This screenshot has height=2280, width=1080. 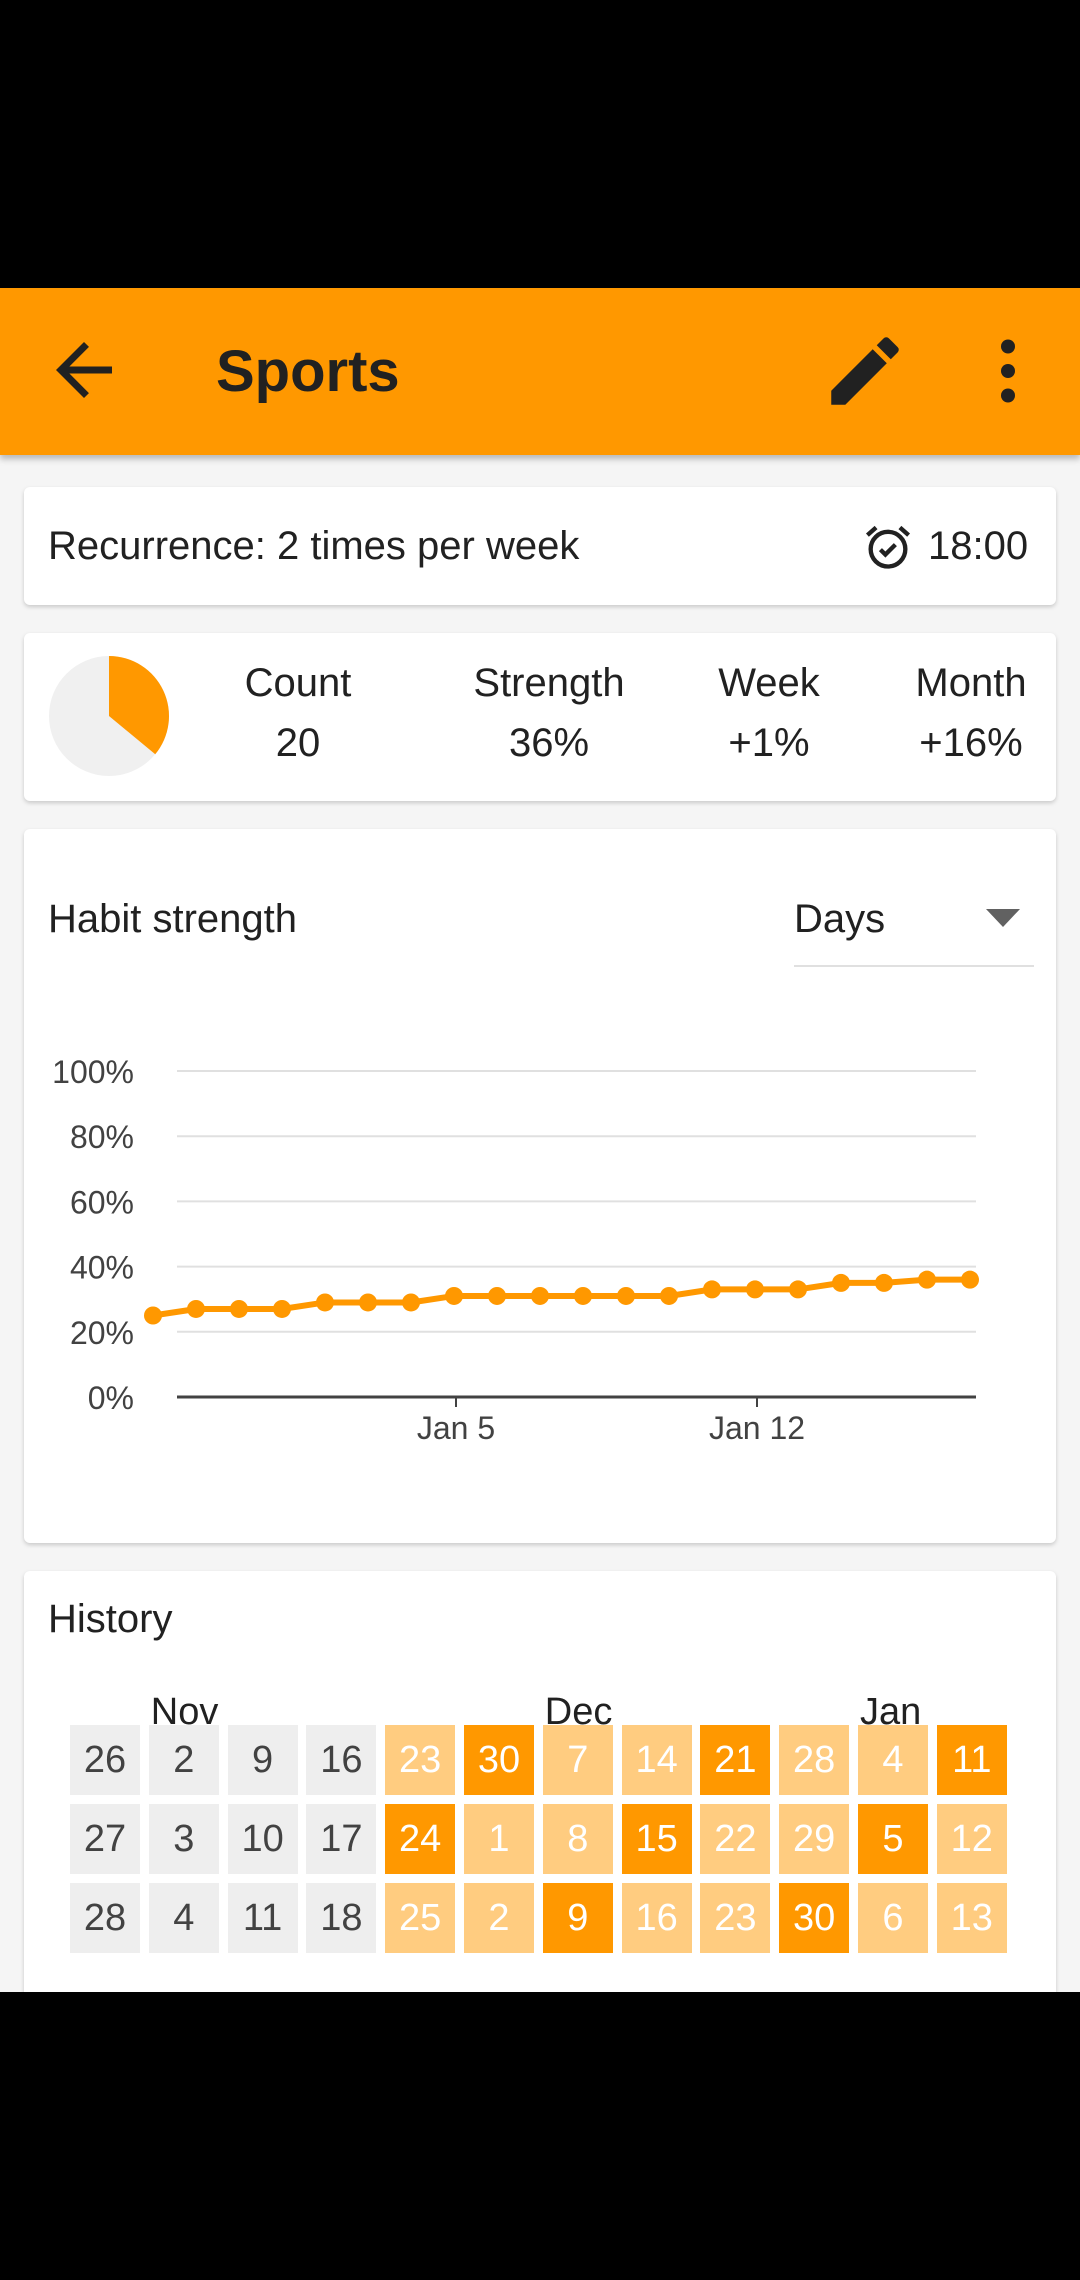 I want to click on month-label: Month, so click(x=971, y=683).